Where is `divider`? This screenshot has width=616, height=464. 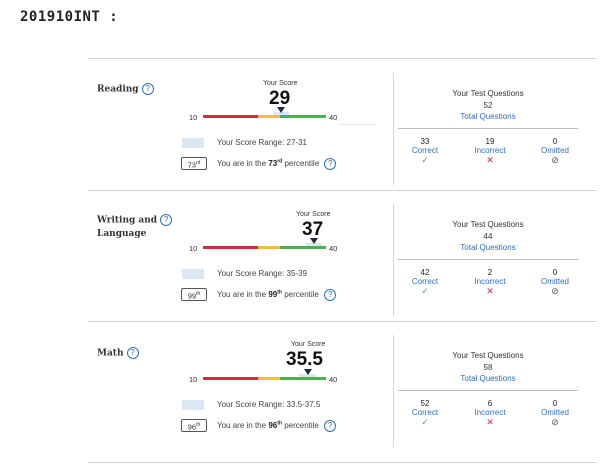
divider is located at coordinates (357, 124).